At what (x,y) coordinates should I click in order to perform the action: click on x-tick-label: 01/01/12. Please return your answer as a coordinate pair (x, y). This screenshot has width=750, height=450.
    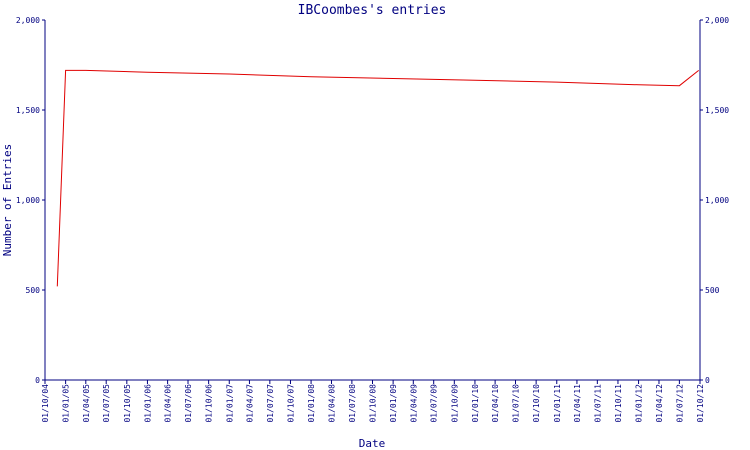
    Looking at the image, I should click on (639, 403).